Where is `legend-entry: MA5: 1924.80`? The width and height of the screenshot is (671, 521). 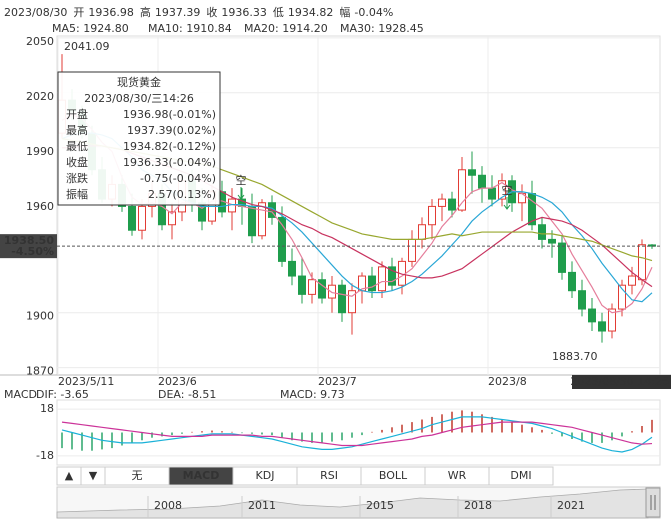 legend-entry: MA5: 1924.80 is located at coordinates (90, 28).